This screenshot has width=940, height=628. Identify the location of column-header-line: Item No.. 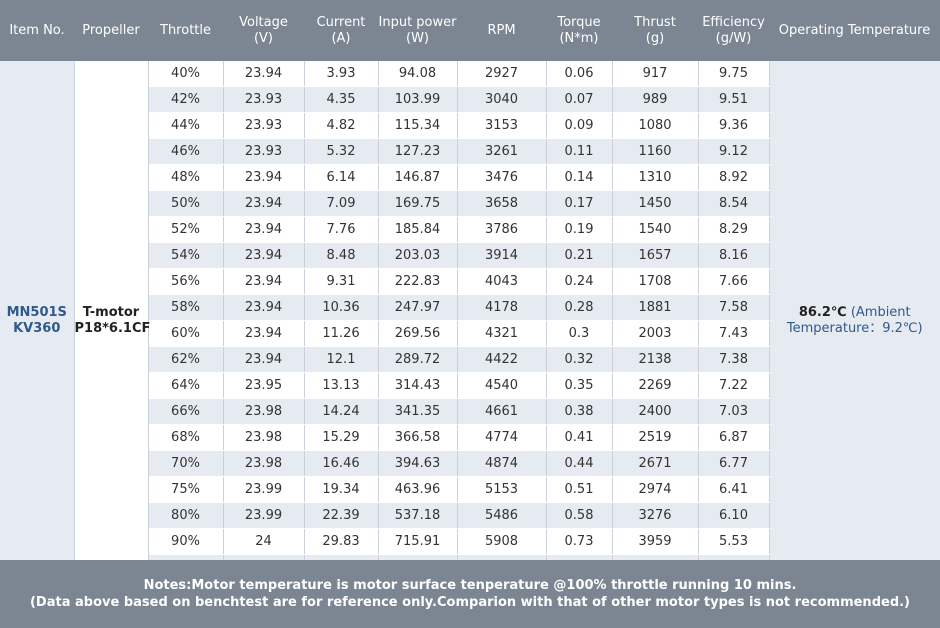
(37, 30).